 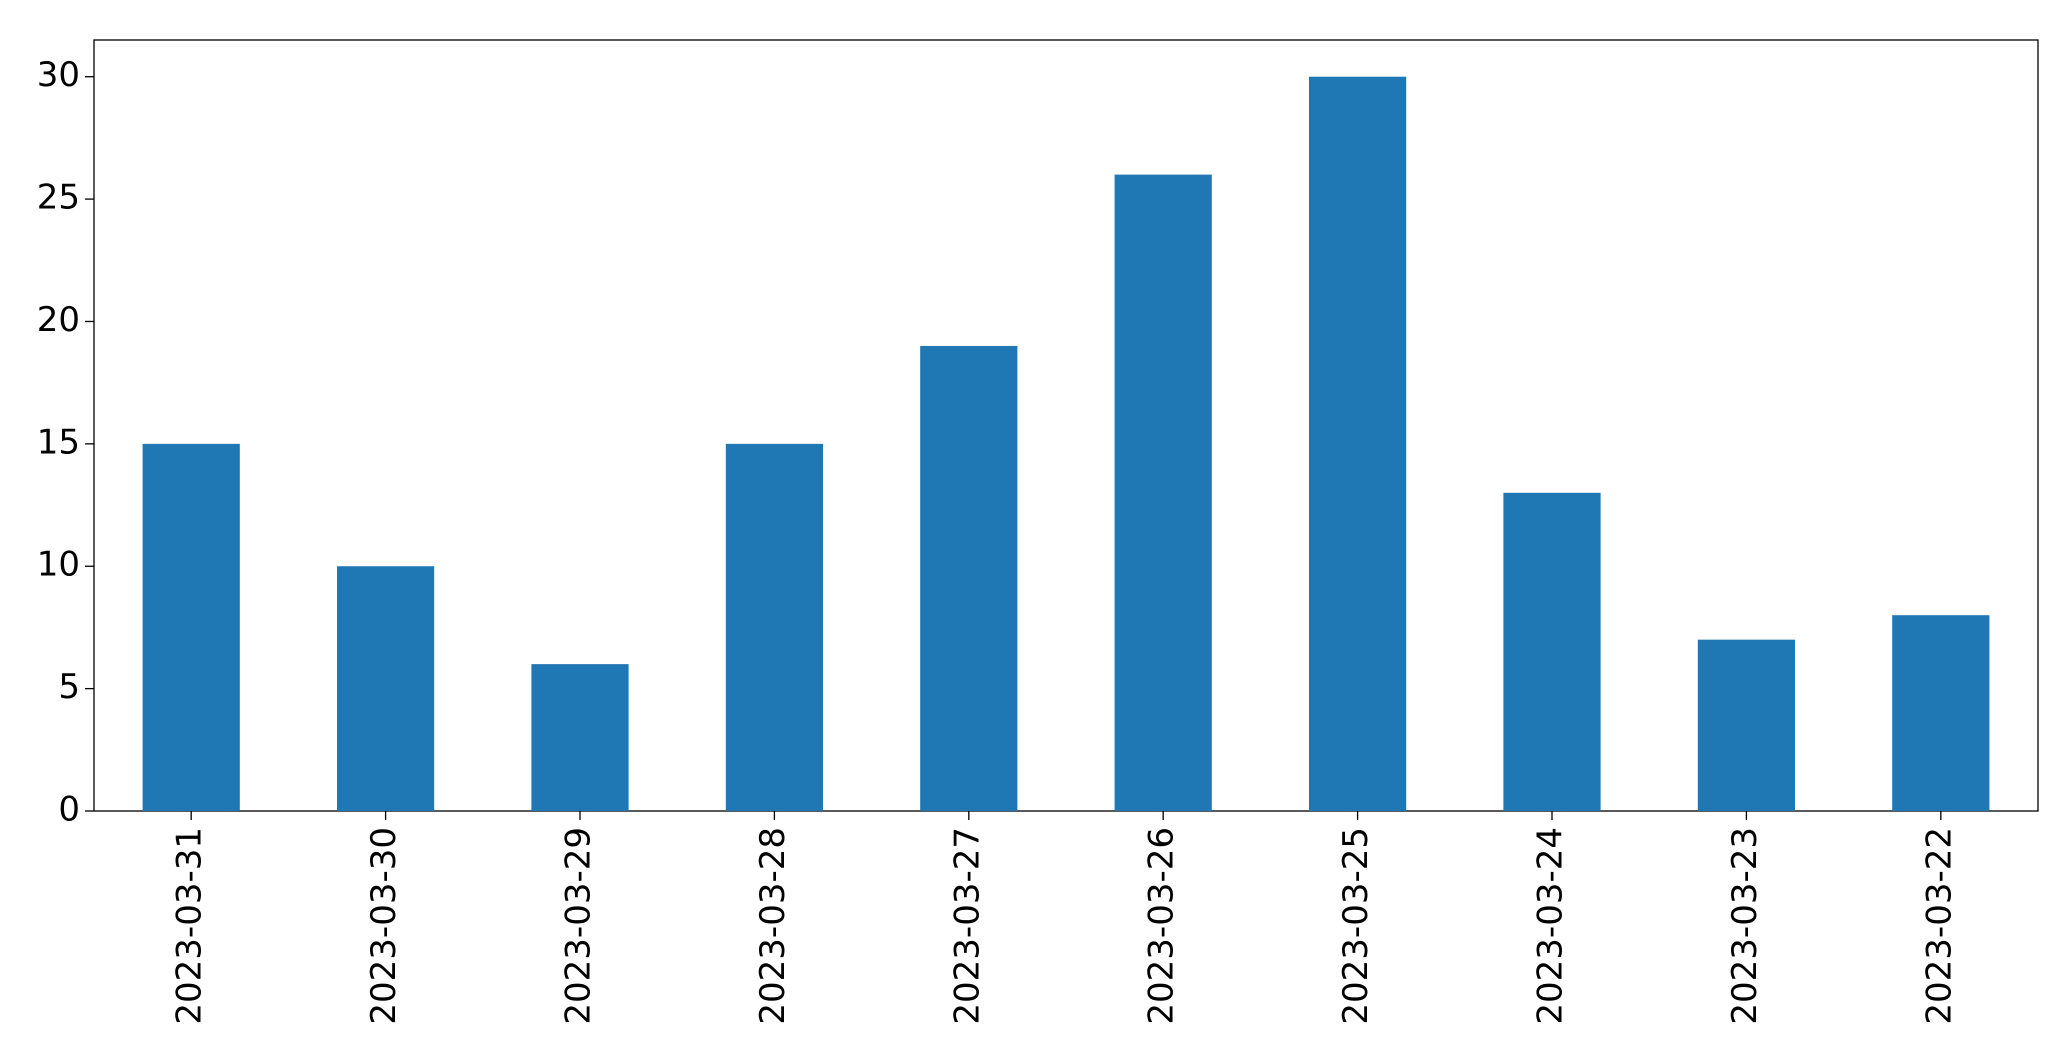 What do you see at coordinates (967, 926) in the screenshot?
I see `x-tick-label: 2023-03-27` at bounding box center [967, 926].